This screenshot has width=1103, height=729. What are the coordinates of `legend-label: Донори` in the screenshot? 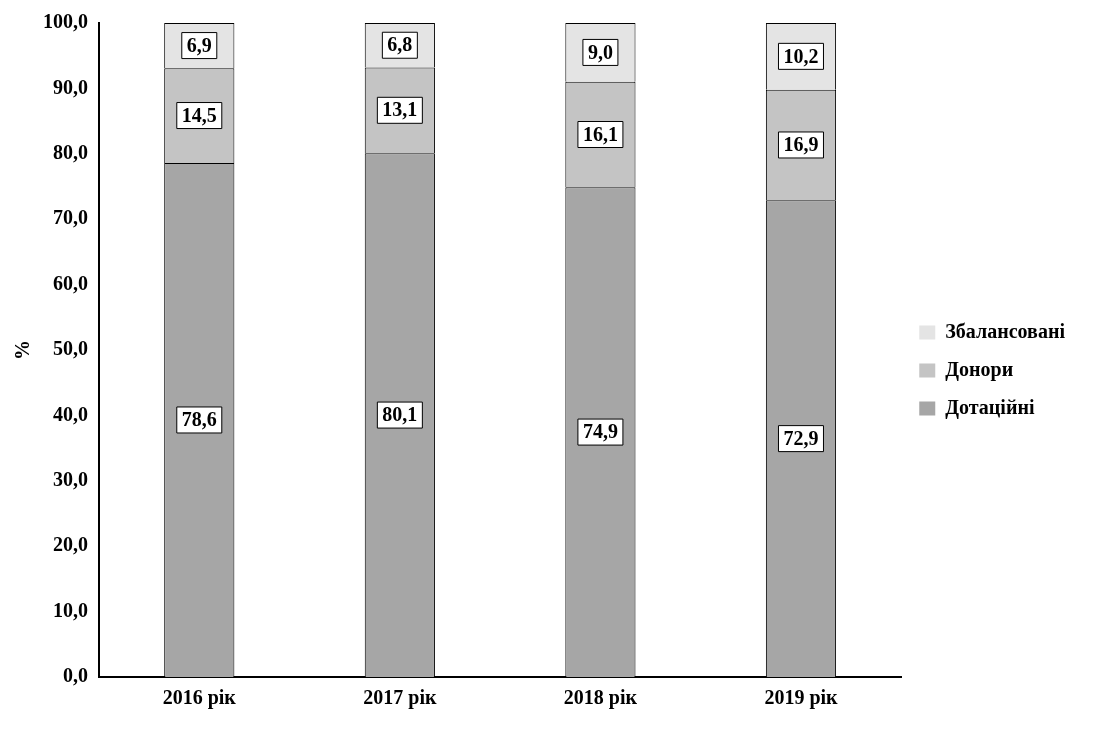 It's located at (979, 369).